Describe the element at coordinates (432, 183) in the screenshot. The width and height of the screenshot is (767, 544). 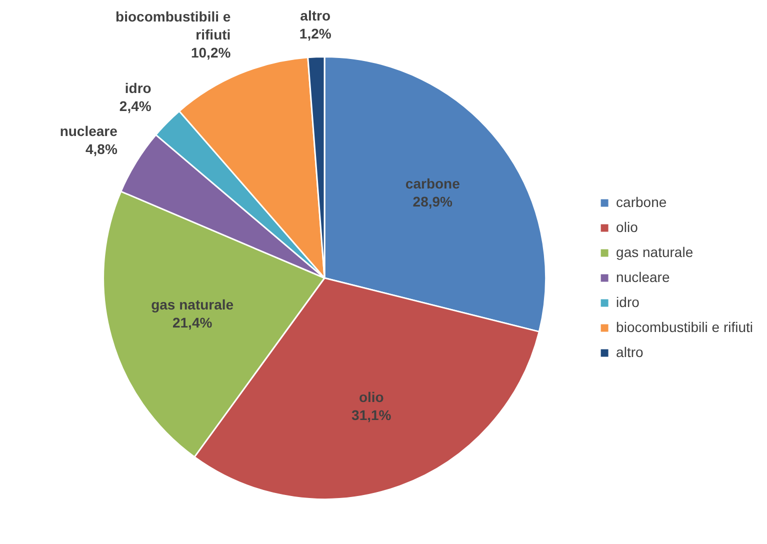
I see `slice-label: carbone` at that location.